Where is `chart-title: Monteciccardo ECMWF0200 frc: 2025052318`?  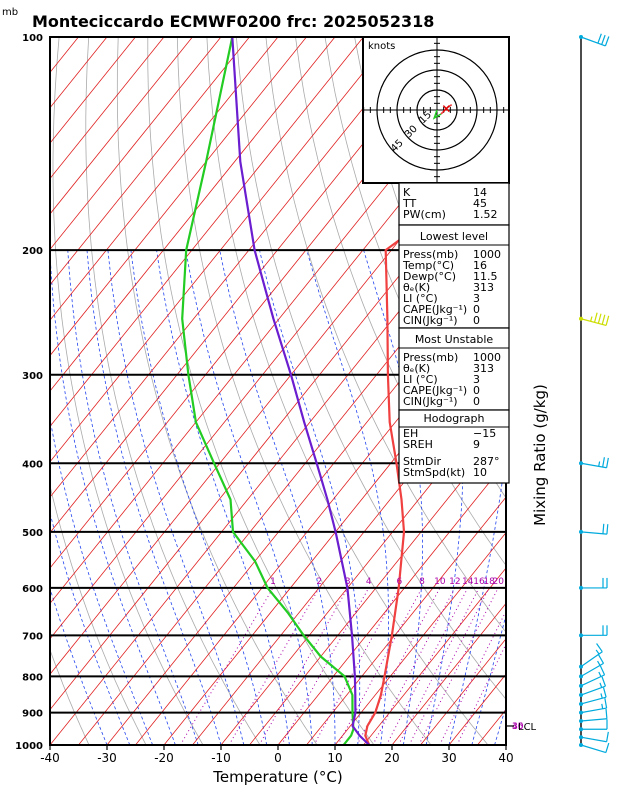 chart-title: Monteciccardo ECMWF0200 frc: 2025052318 is located at coordinates (233, 21).